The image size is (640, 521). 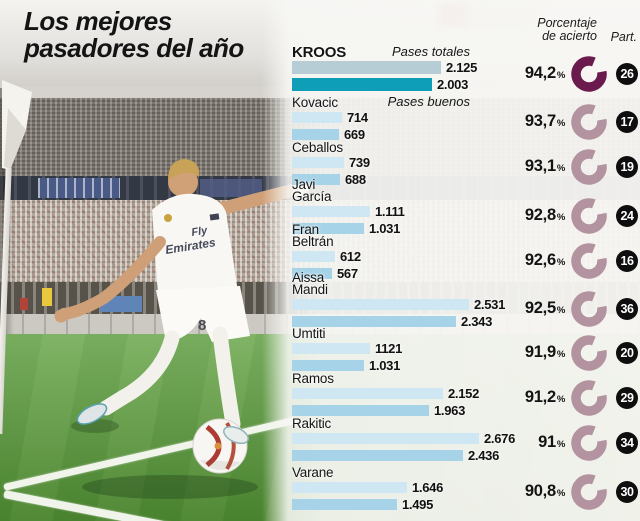 I want to click on player-row-ramos: Ramos 2.152 1.963 91,2% 29, so click(x=466, y=395).